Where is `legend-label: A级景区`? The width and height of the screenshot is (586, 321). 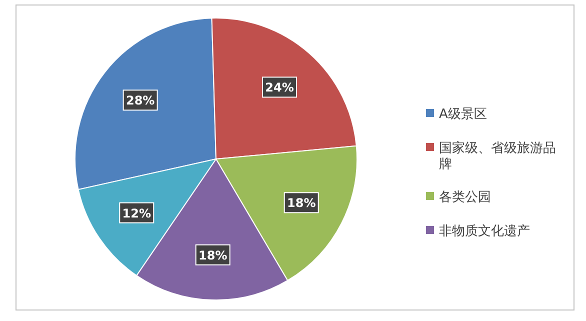
legend-label: A级景区 is located at coordinates (463, 114).